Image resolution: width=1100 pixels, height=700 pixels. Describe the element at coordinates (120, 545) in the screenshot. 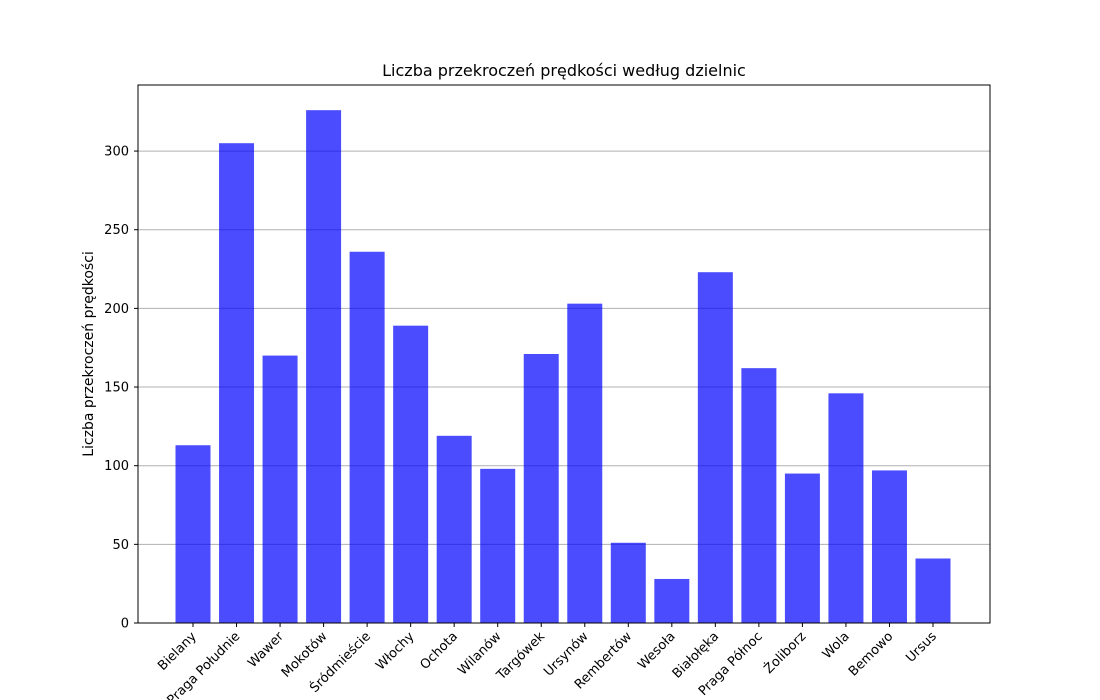

I see `y-tick-label: 50` at that location.